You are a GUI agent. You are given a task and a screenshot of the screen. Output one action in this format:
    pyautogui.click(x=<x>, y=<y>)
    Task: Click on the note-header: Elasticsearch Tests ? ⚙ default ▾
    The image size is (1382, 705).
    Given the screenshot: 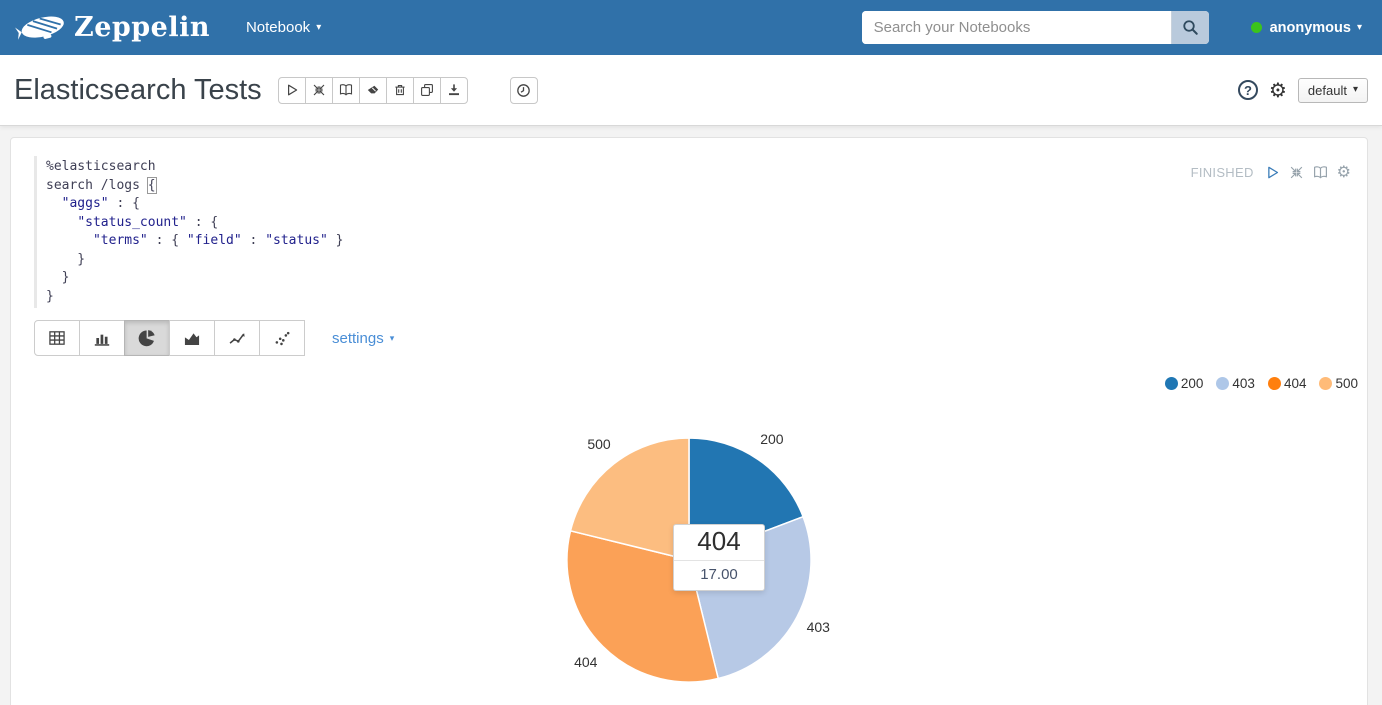 What is the action you would take?
    pyautogui.click(x=691, y=90)
    